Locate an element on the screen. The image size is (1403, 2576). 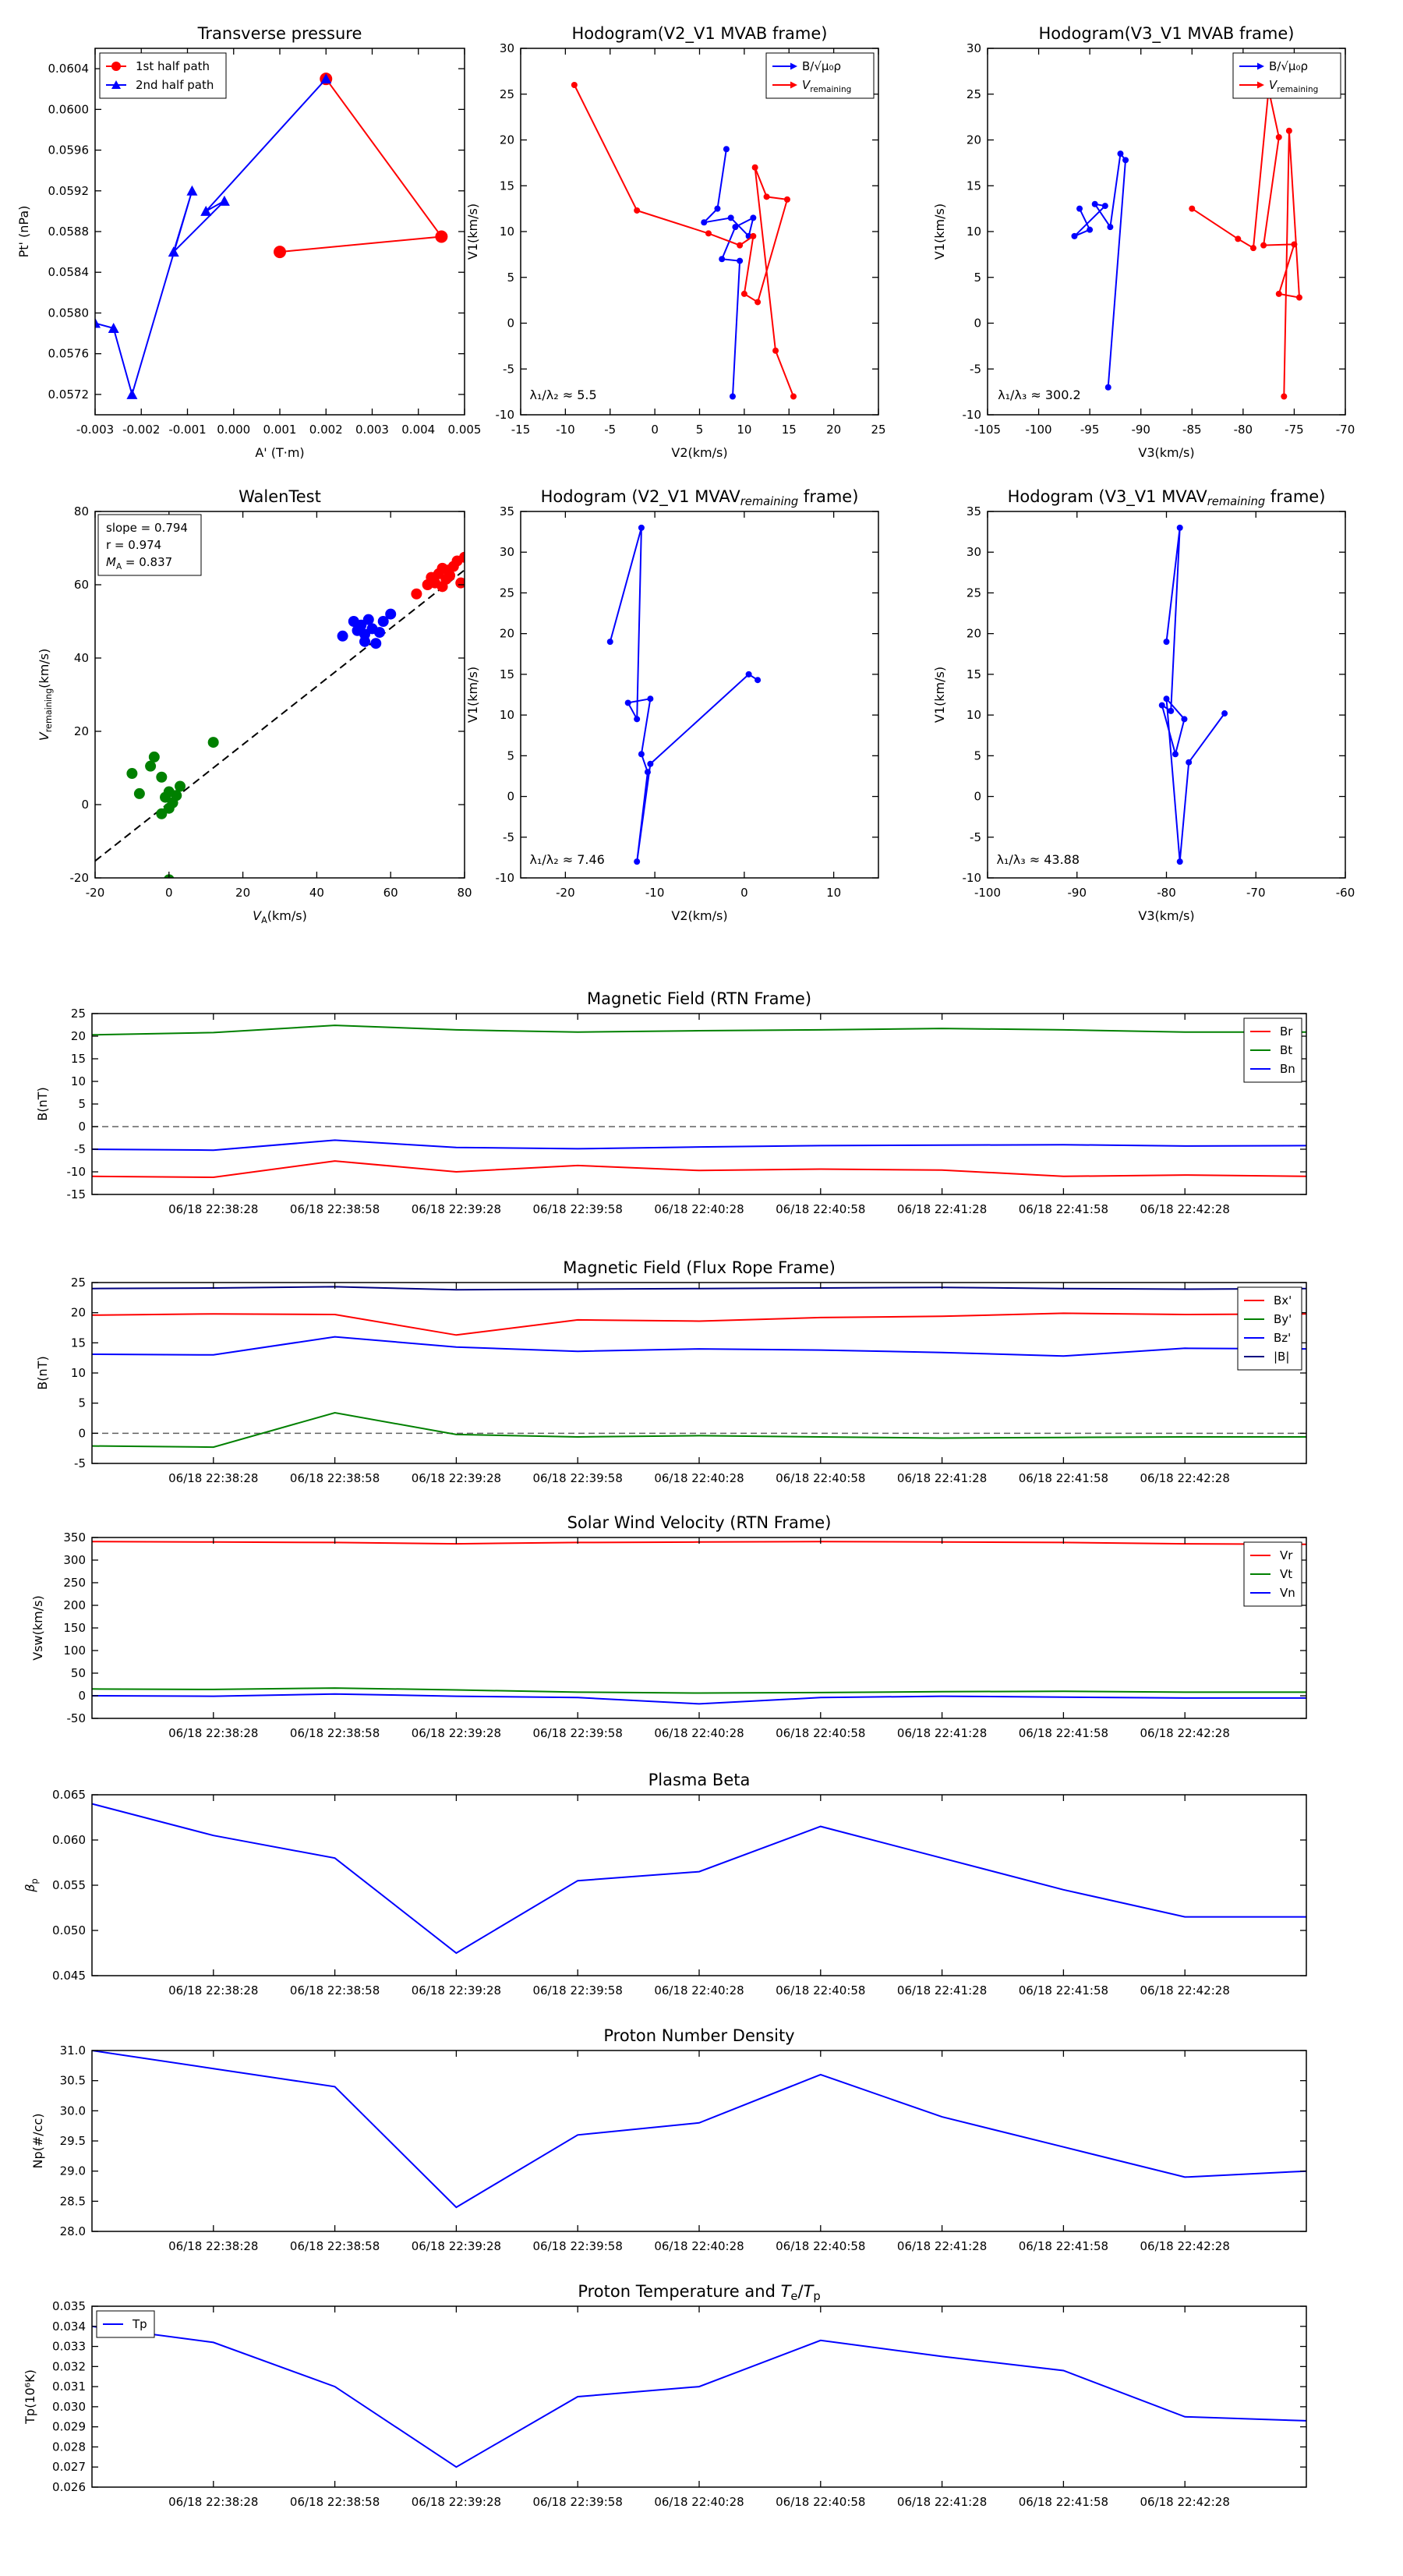
y-tick-label: -50 is located at coordinates (77, 1718).